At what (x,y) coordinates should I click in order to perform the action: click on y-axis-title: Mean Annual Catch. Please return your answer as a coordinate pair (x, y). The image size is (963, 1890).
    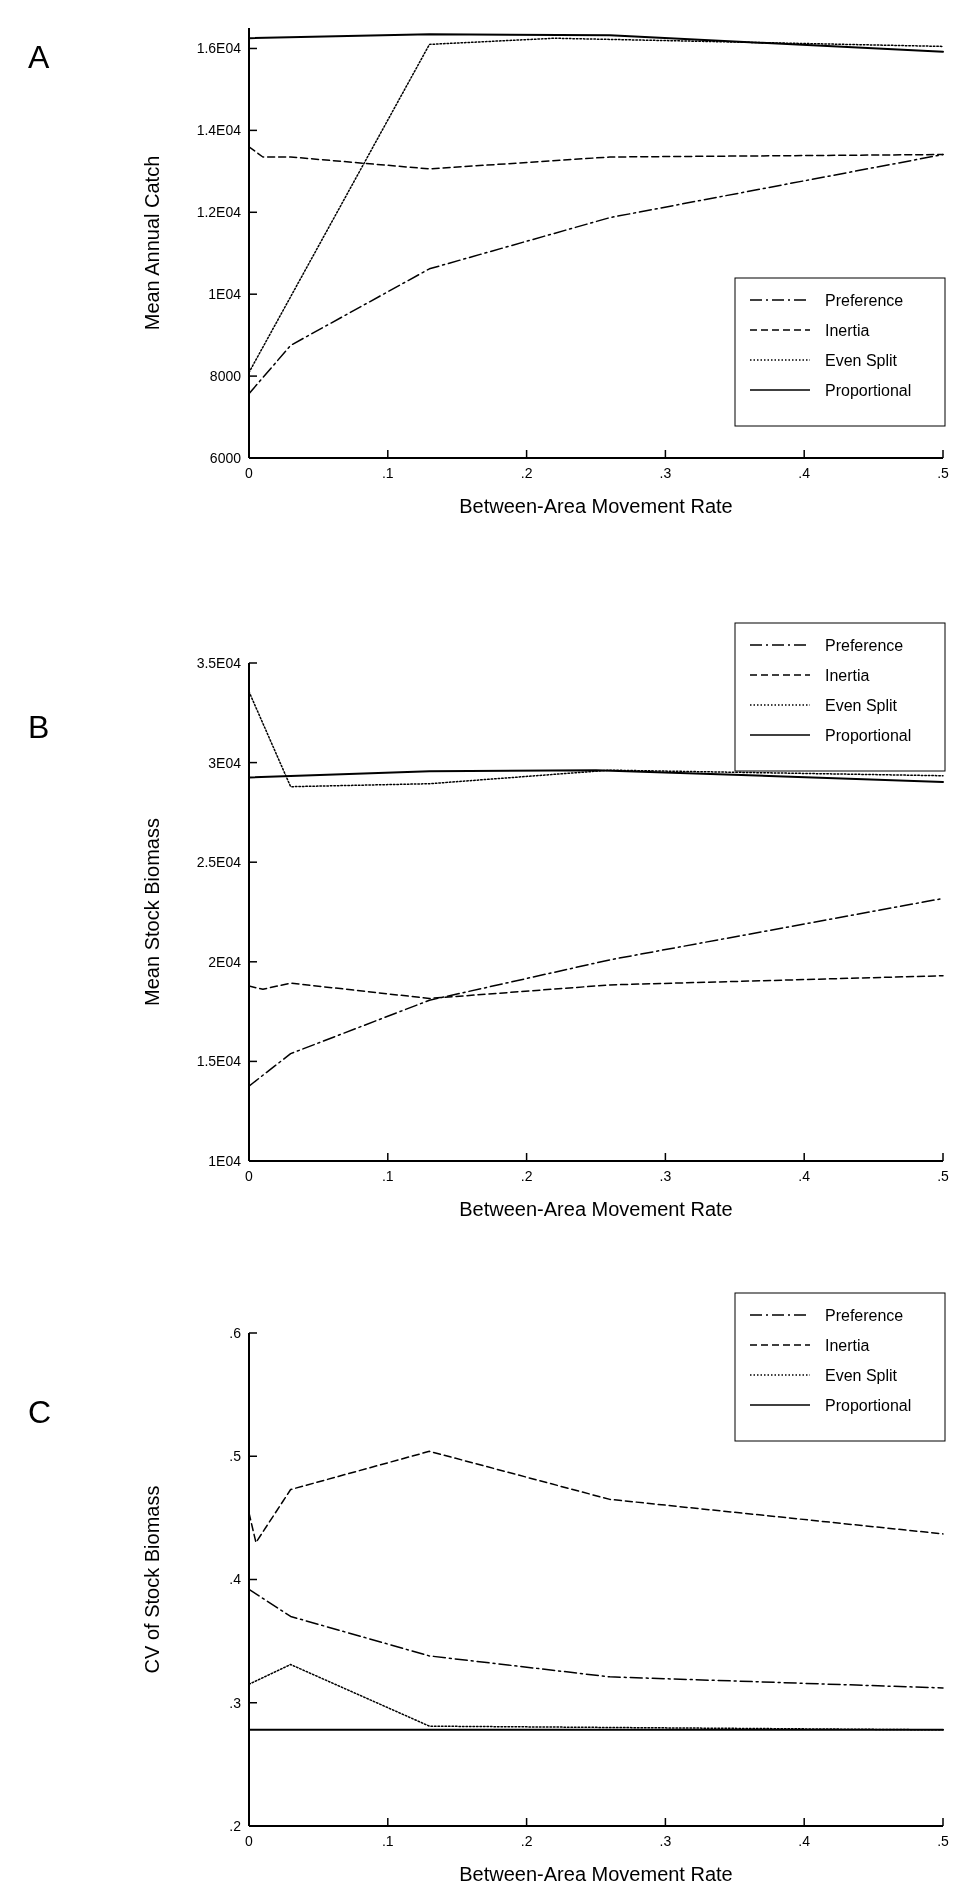
    Looking at the image, I should click on (152, 243).